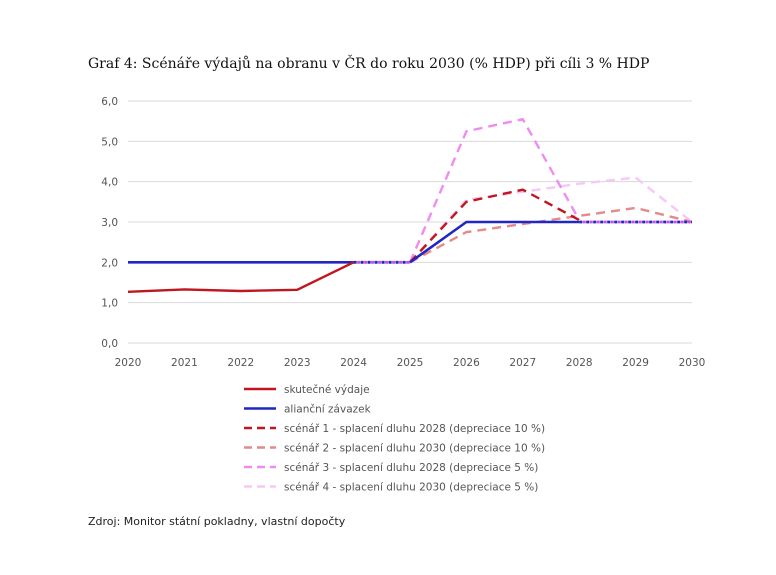  I want to click on y-tick-label: 4,0, so click(109, 183).